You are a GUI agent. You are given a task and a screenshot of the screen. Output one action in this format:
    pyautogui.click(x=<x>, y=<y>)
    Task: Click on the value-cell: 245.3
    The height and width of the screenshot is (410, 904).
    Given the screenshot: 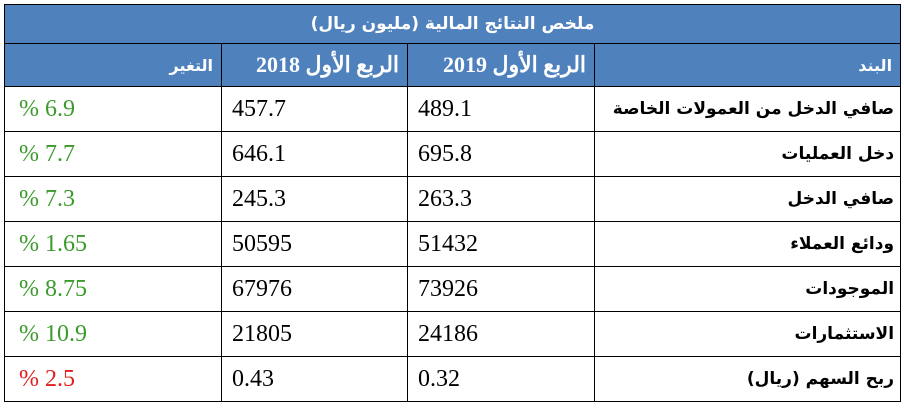 What is the action you would take?
    pyautogui.click(x=315, y=199)
    